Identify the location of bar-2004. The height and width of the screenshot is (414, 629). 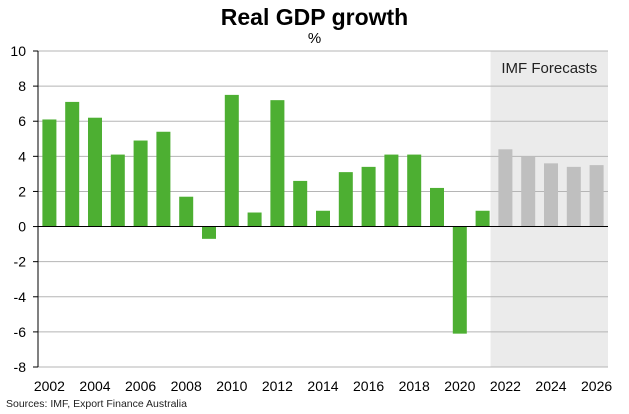
(95, 172).